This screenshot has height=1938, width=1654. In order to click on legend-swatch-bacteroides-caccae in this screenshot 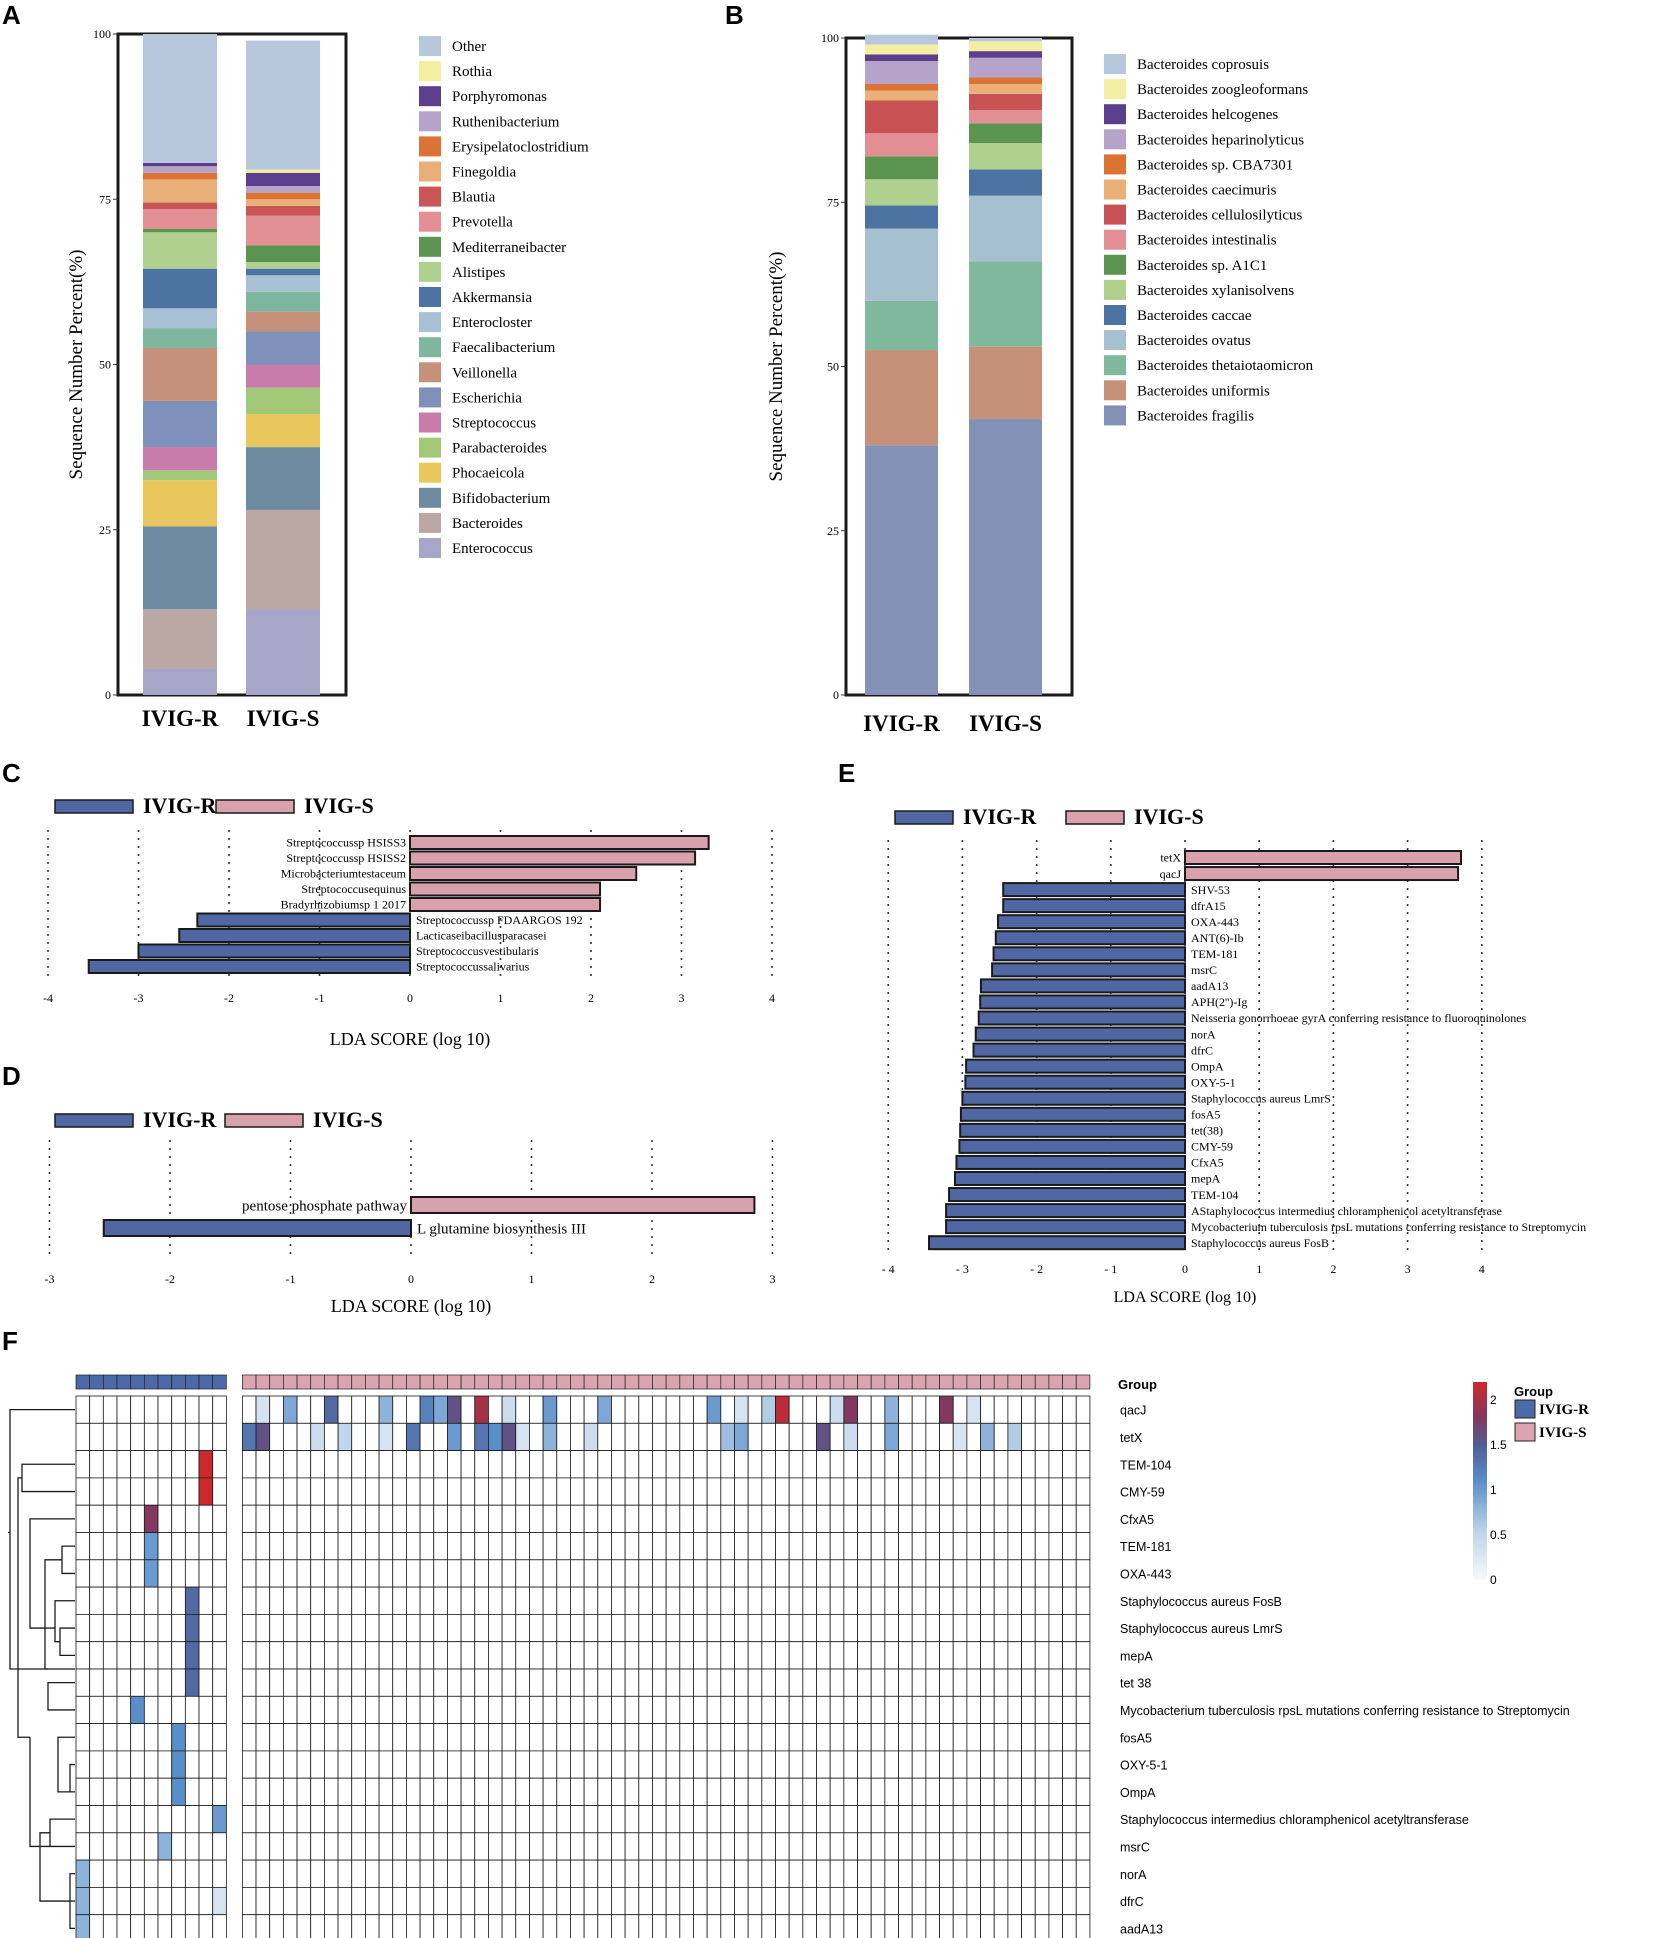, I will do `click(1115, 315)`.